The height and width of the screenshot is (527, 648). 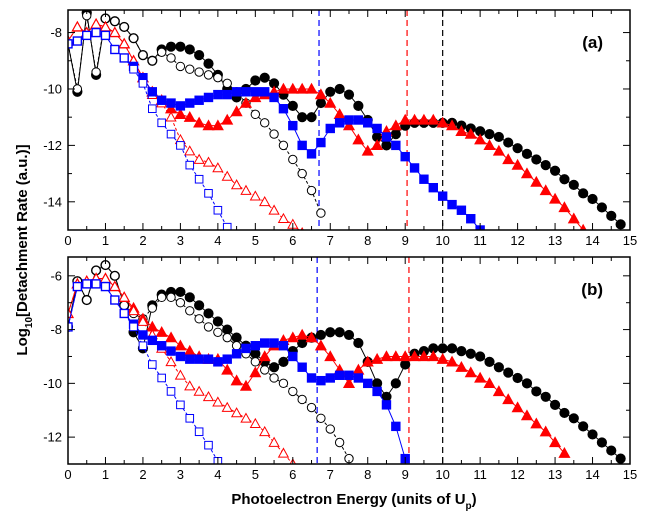 I want to click on x-tick-label: 14, so click(x=592, y=474).